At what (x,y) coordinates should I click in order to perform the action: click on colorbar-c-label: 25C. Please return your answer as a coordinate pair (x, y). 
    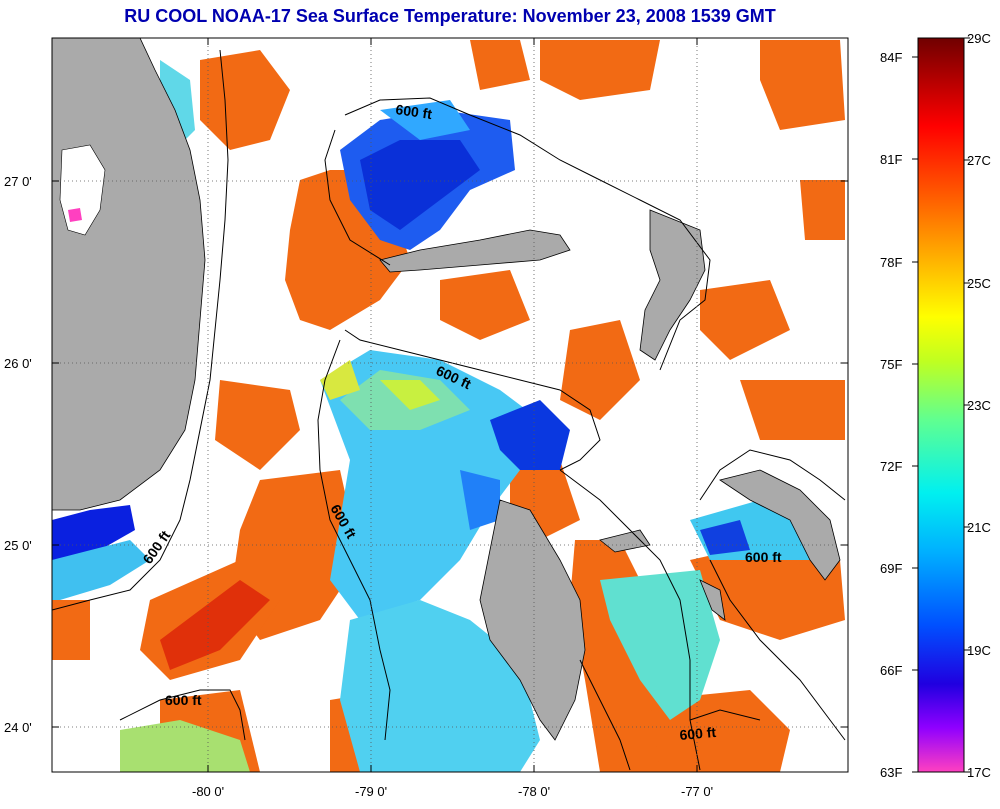
    Looking at the image, I should click on (979, 283).